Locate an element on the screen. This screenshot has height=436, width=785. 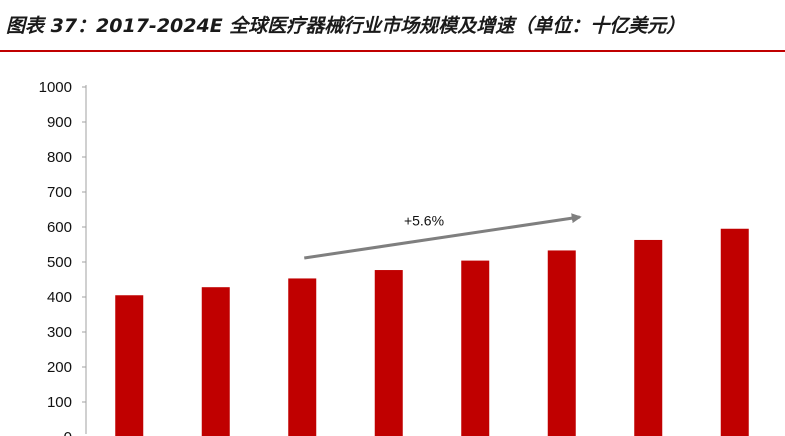
y-tick-label: 600 is located at coordinates (59, 227).